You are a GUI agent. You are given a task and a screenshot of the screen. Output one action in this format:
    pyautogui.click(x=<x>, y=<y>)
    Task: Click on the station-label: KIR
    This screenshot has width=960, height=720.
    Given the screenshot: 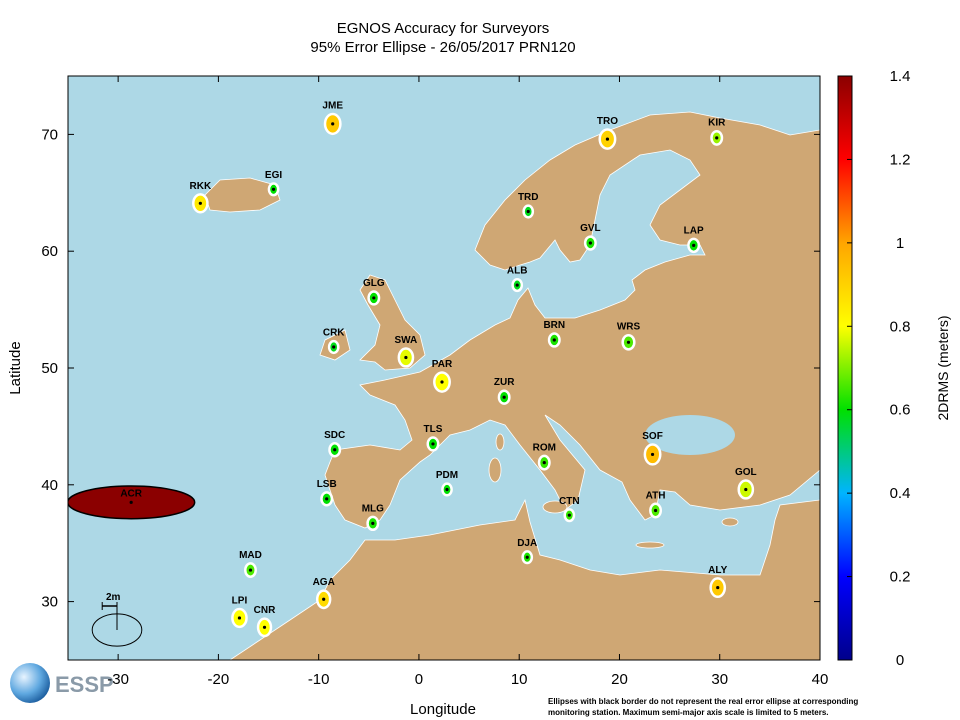 What is the action you would take?
    pyautogui.click(x=717, y=123)
    